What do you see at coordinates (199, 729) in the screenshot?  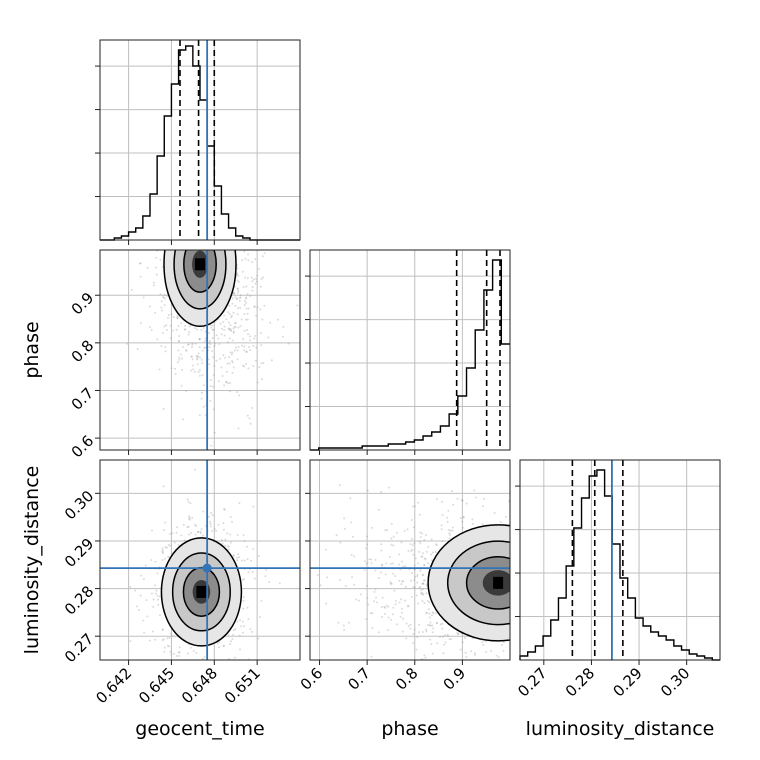 I see `xlabel-geocent_time: geocent_time` at bounding box center [199, 729].